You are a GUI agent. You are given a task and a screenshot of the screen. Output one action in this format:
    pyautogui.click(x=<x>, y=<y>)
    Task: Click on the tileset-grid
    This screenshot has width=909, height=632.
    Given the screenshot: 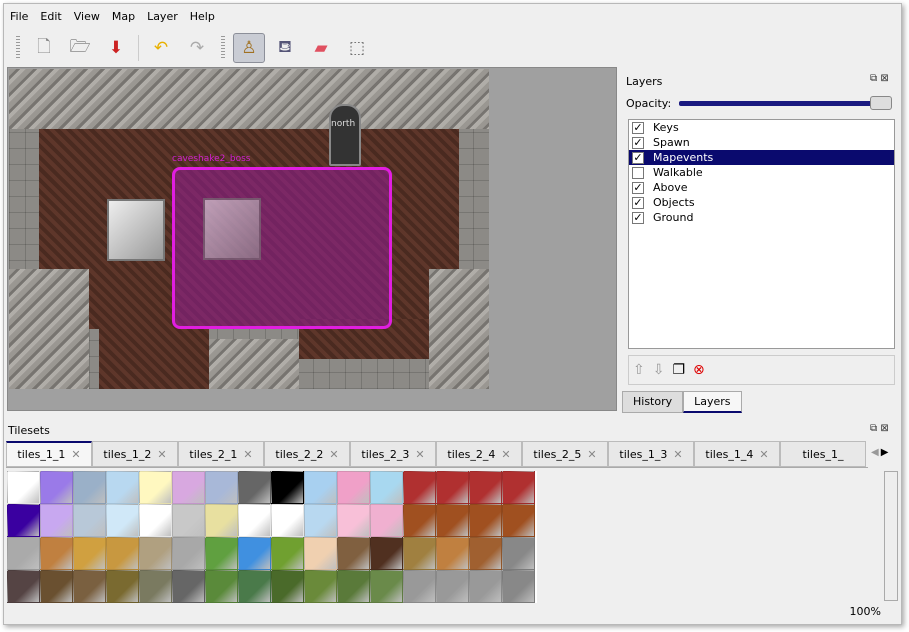 What is the action you would take?
    pyautogui.click(x=272, y=537)
    